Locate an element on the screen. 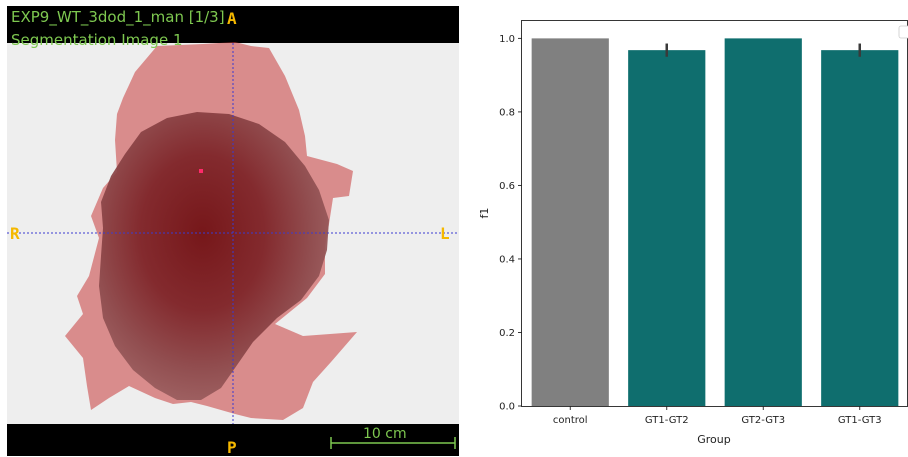  x-tick-label: GT2-GT3 is located at coordinates (763, 420).